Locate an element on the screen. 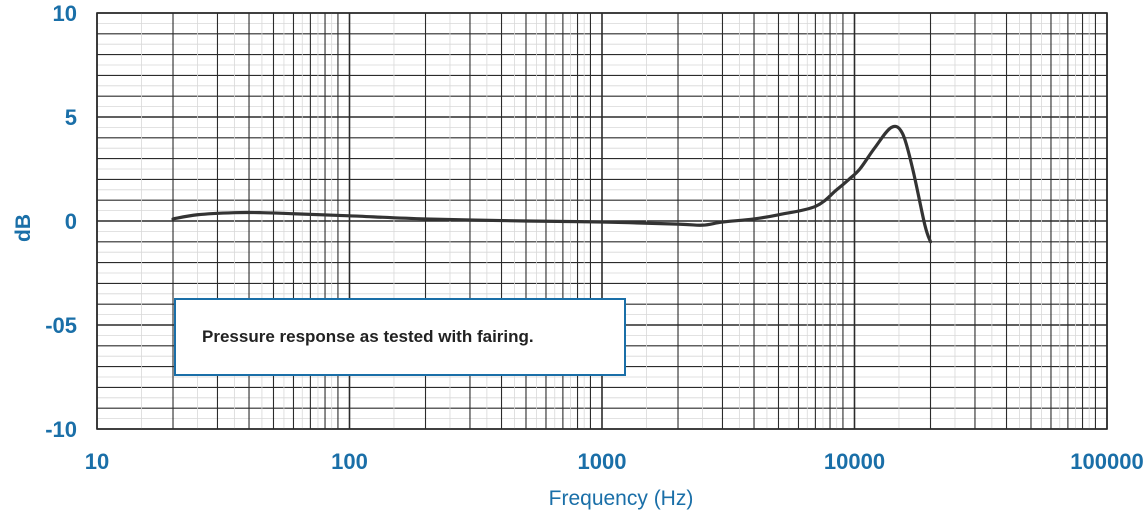 The width and height of the screenshot is (1146, 515). x-tick-label: 10000 is located at coordinates (854, 461).